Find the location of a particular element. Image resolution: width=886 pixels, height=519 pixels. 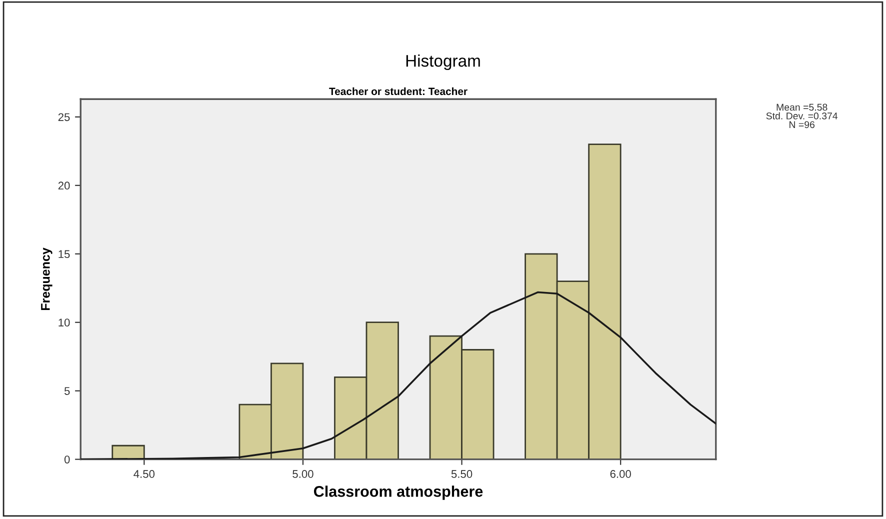

x-tick-label: 5.50 is located at coordinates (461, 474).